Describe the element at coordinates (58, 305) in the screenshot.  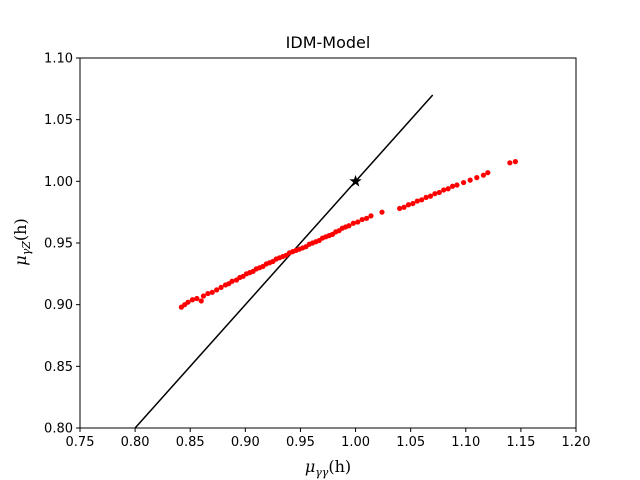
I see `y-tick-label: 0.90` at that location.